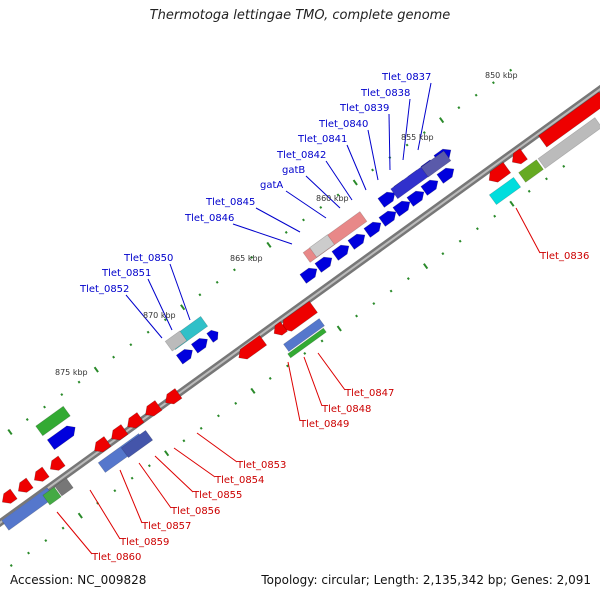 Image resolution: width=600 pixels, height=600 pixels. What do you see at coordinates (209, 218) in the screenshot?
I see `gene-label: Tlet_0846` at bounding box center [209, 218].